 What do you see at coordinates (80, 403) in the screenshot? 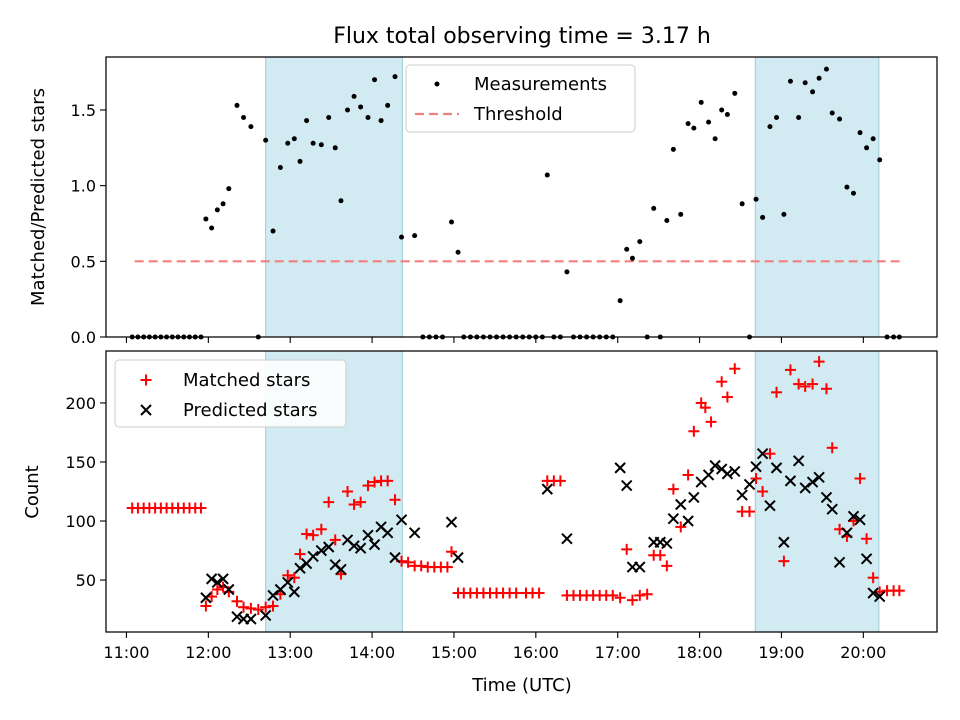
I see `bottom-y-tick-label: 200` at bounding box center [80, 403].